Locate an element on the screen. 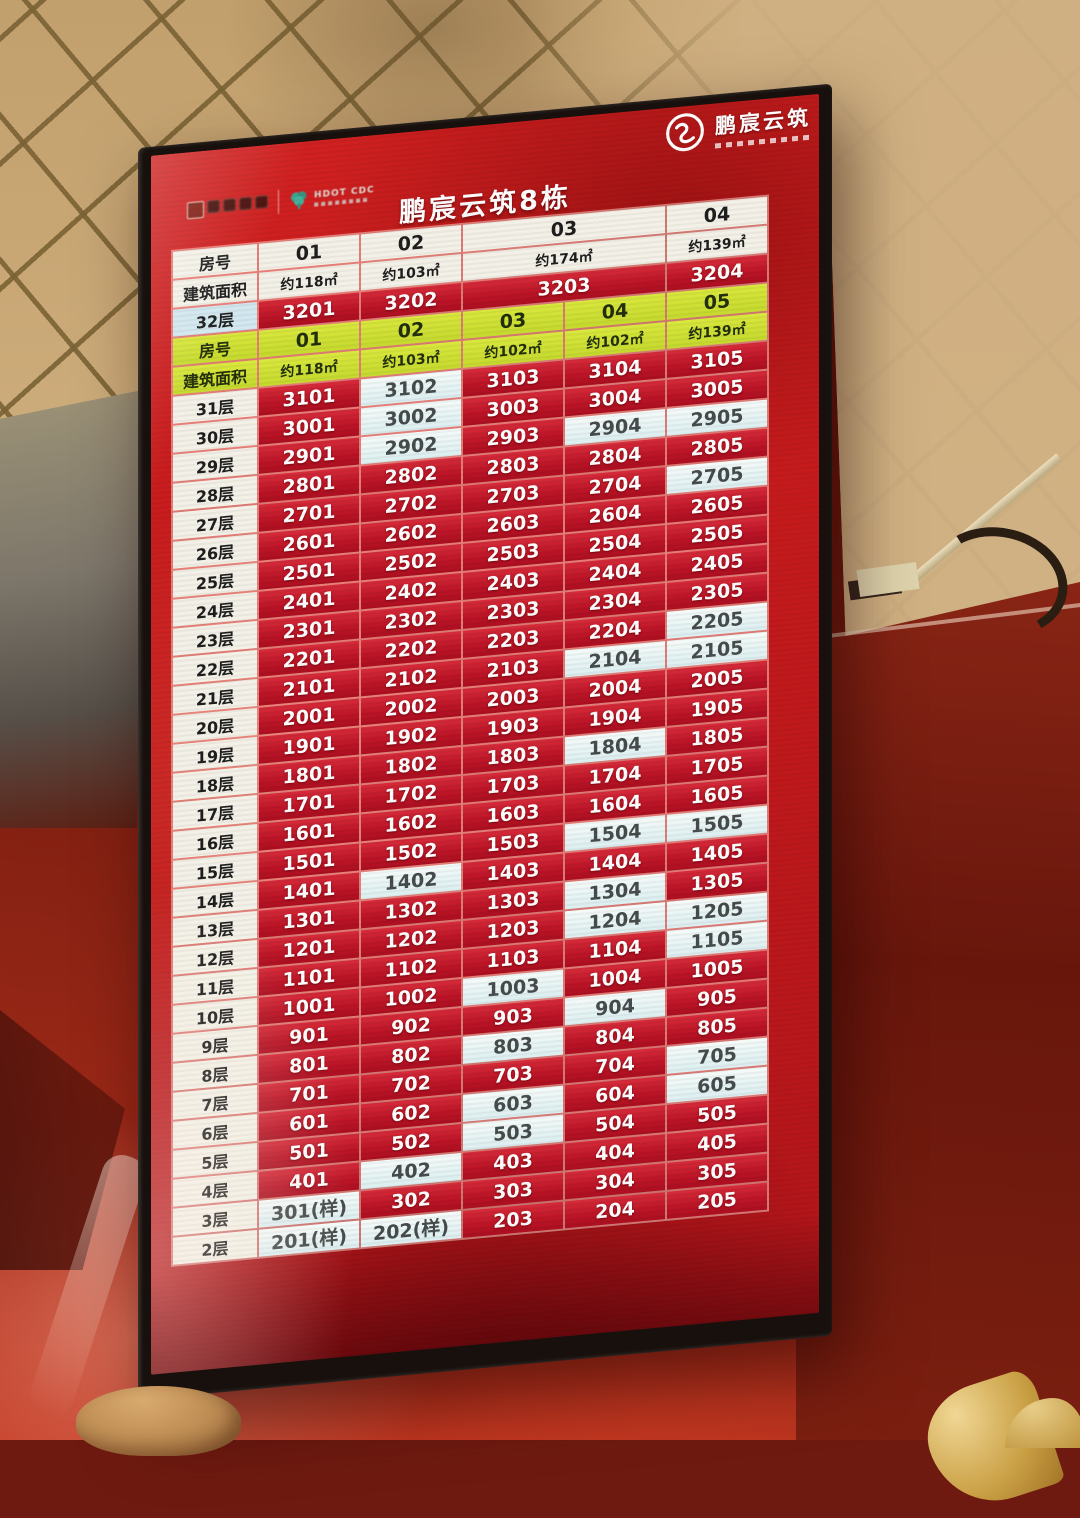 This screenshot has height=1518, width=1080. brand-logo: 鹏宸云筑 is located at coordinates (737, 128).